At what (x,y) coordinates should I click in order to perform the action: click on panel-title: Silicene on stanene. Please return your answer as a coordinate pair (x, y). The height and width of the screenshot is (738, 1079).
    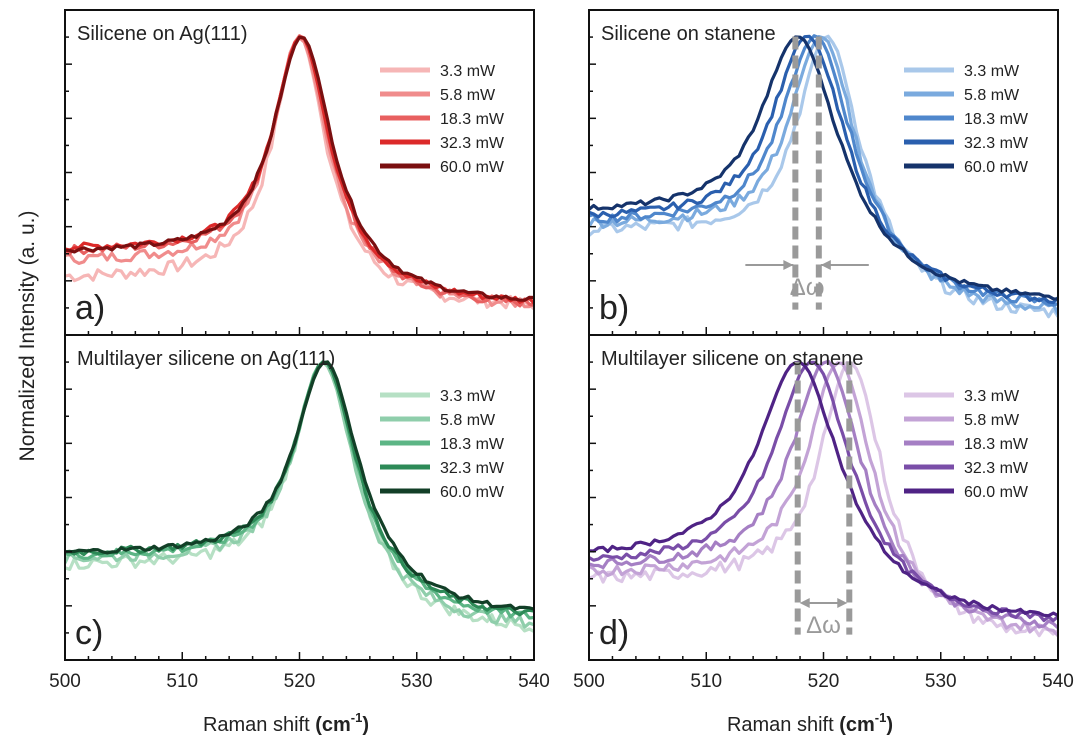
    Looking at the image, I should click on (688, 34).